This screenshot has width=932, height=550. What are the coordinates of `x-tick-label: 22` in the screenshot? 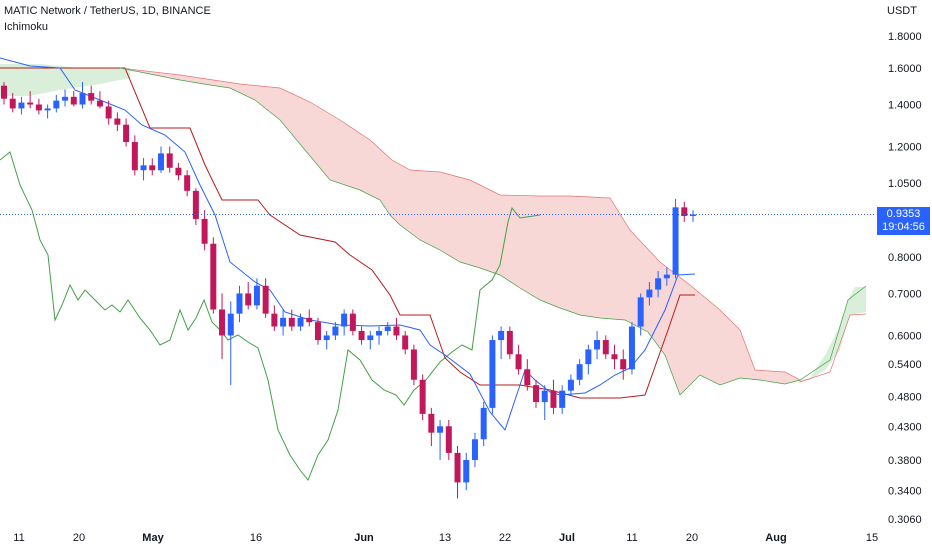 It's located at (505, 538).